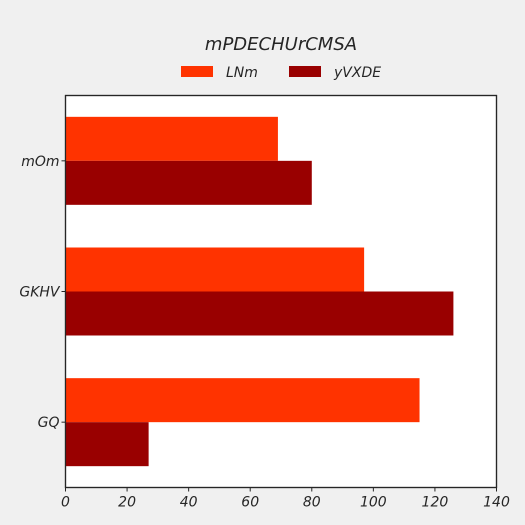 This screenshot has height=525, width=525. Describe the element at coordinates (242, 400) in the screenshot. I see `bar-lnm-gq` at that location.